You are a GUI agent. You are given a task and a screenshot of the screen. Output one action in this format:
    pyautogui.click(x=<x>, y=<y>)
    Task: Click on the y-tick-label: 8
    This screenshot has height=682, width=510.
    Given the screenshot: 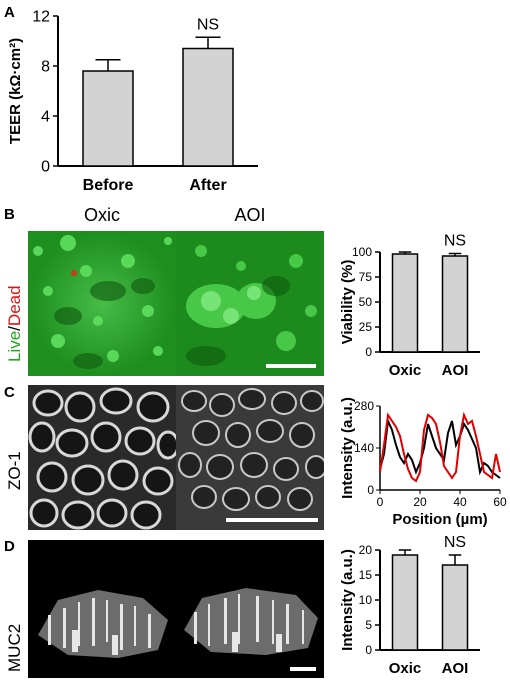 What is the action you would take?
    pyautogui.click(x=45, y=67)
    